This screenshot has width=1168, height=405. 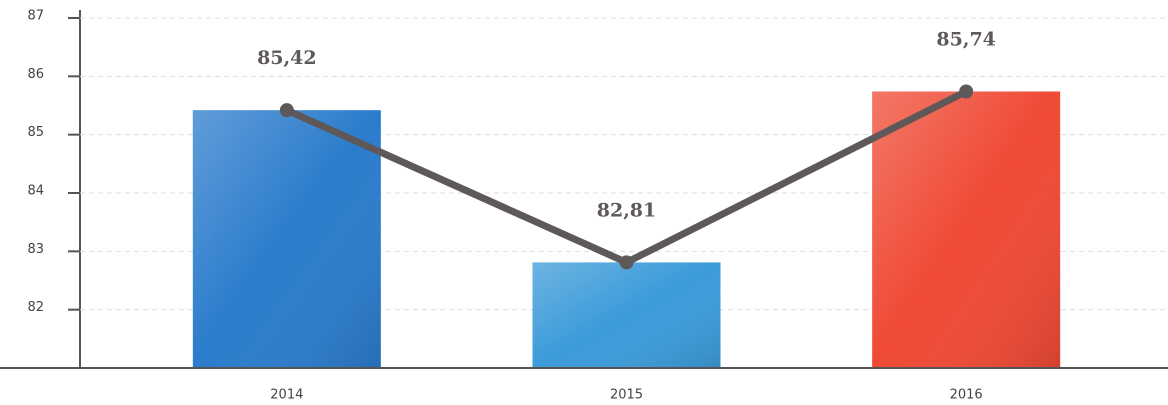 I want to click on x-tick-label: 2016, so click(x=966, y=395).